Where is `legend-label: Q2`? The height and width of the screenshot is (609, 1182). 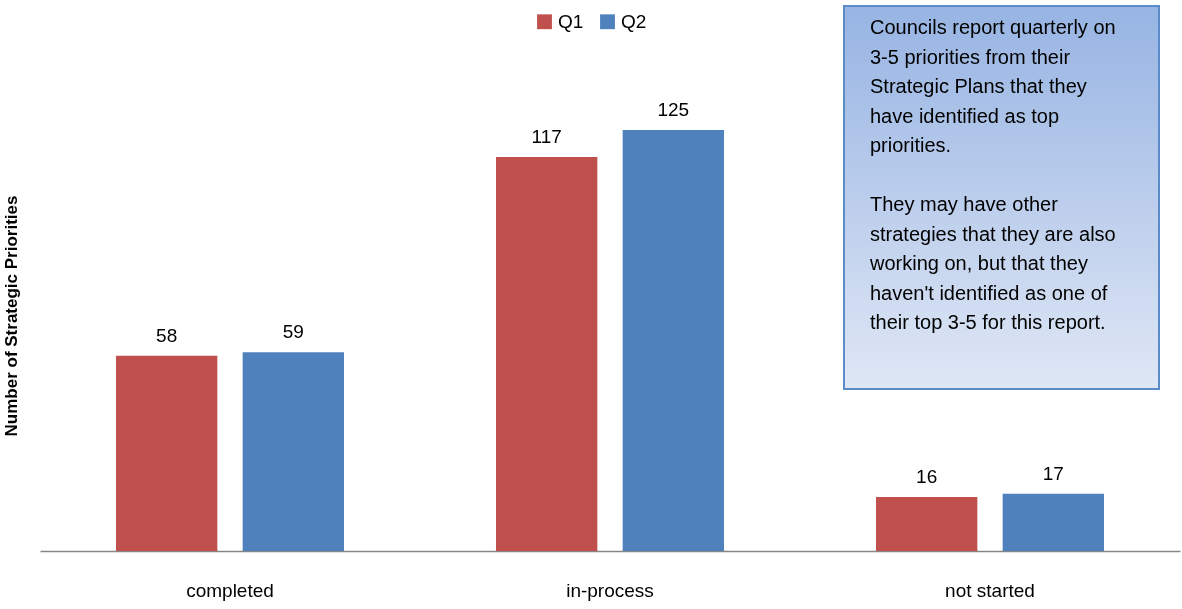
legend-label: Q2 is located at coordinates (634, 21).